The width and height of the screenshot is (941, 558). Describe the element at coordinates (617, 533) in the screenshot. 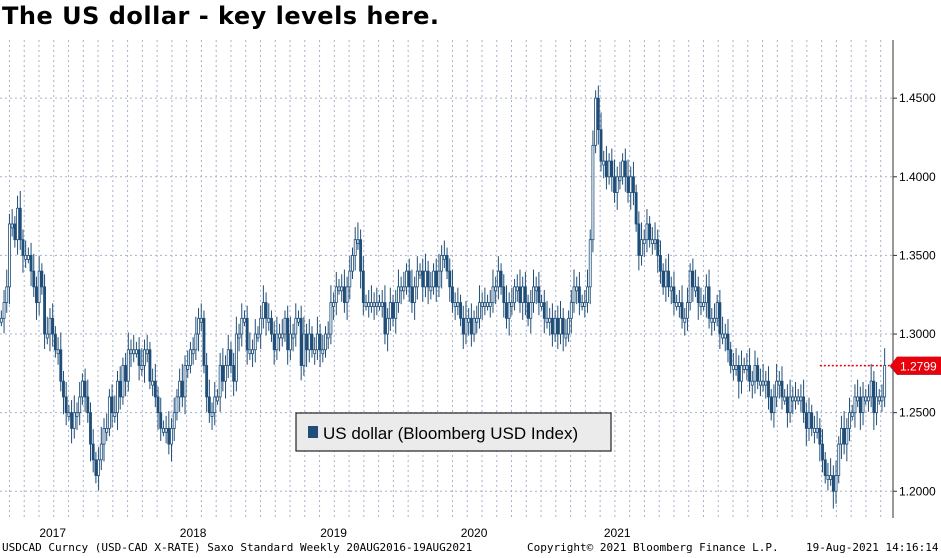

I see `x-tick-label: 2021` at that location.